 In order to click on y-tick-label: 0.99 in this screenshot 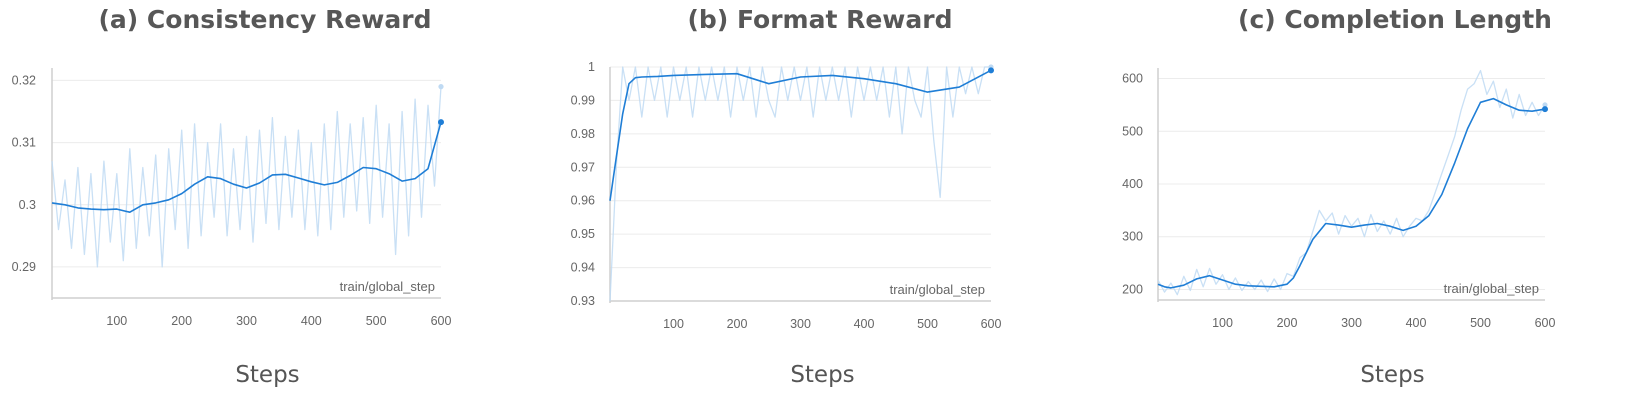, I will do `click(583, 100)`.